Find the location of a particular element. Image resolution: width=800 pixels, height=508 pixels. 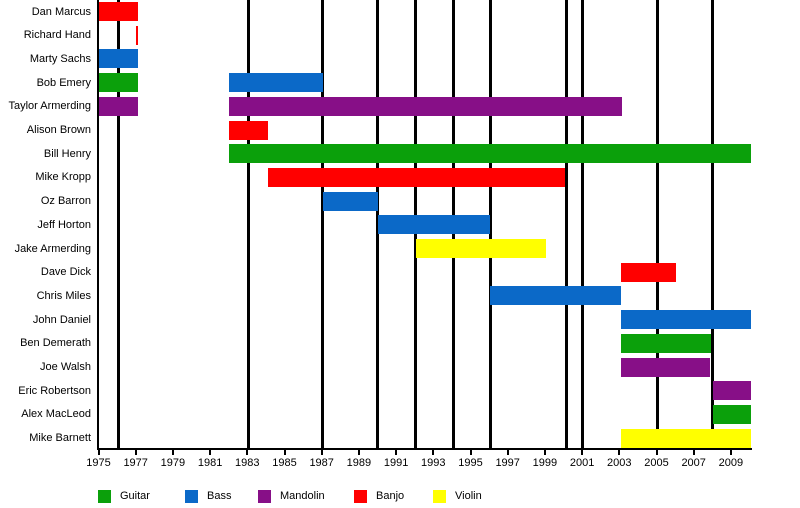

x-axis-tick-label: 2001 is located at coordinates (582, 463).